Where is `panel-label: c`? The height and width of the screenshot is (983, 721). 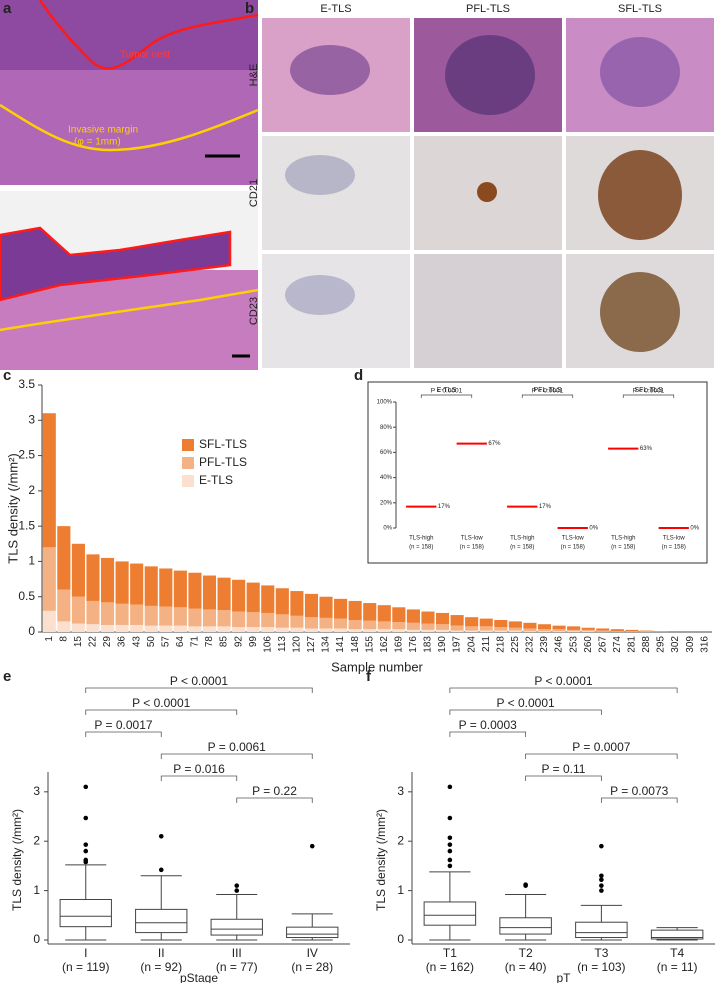 panel-label: c is located at coordinates (7, 375).